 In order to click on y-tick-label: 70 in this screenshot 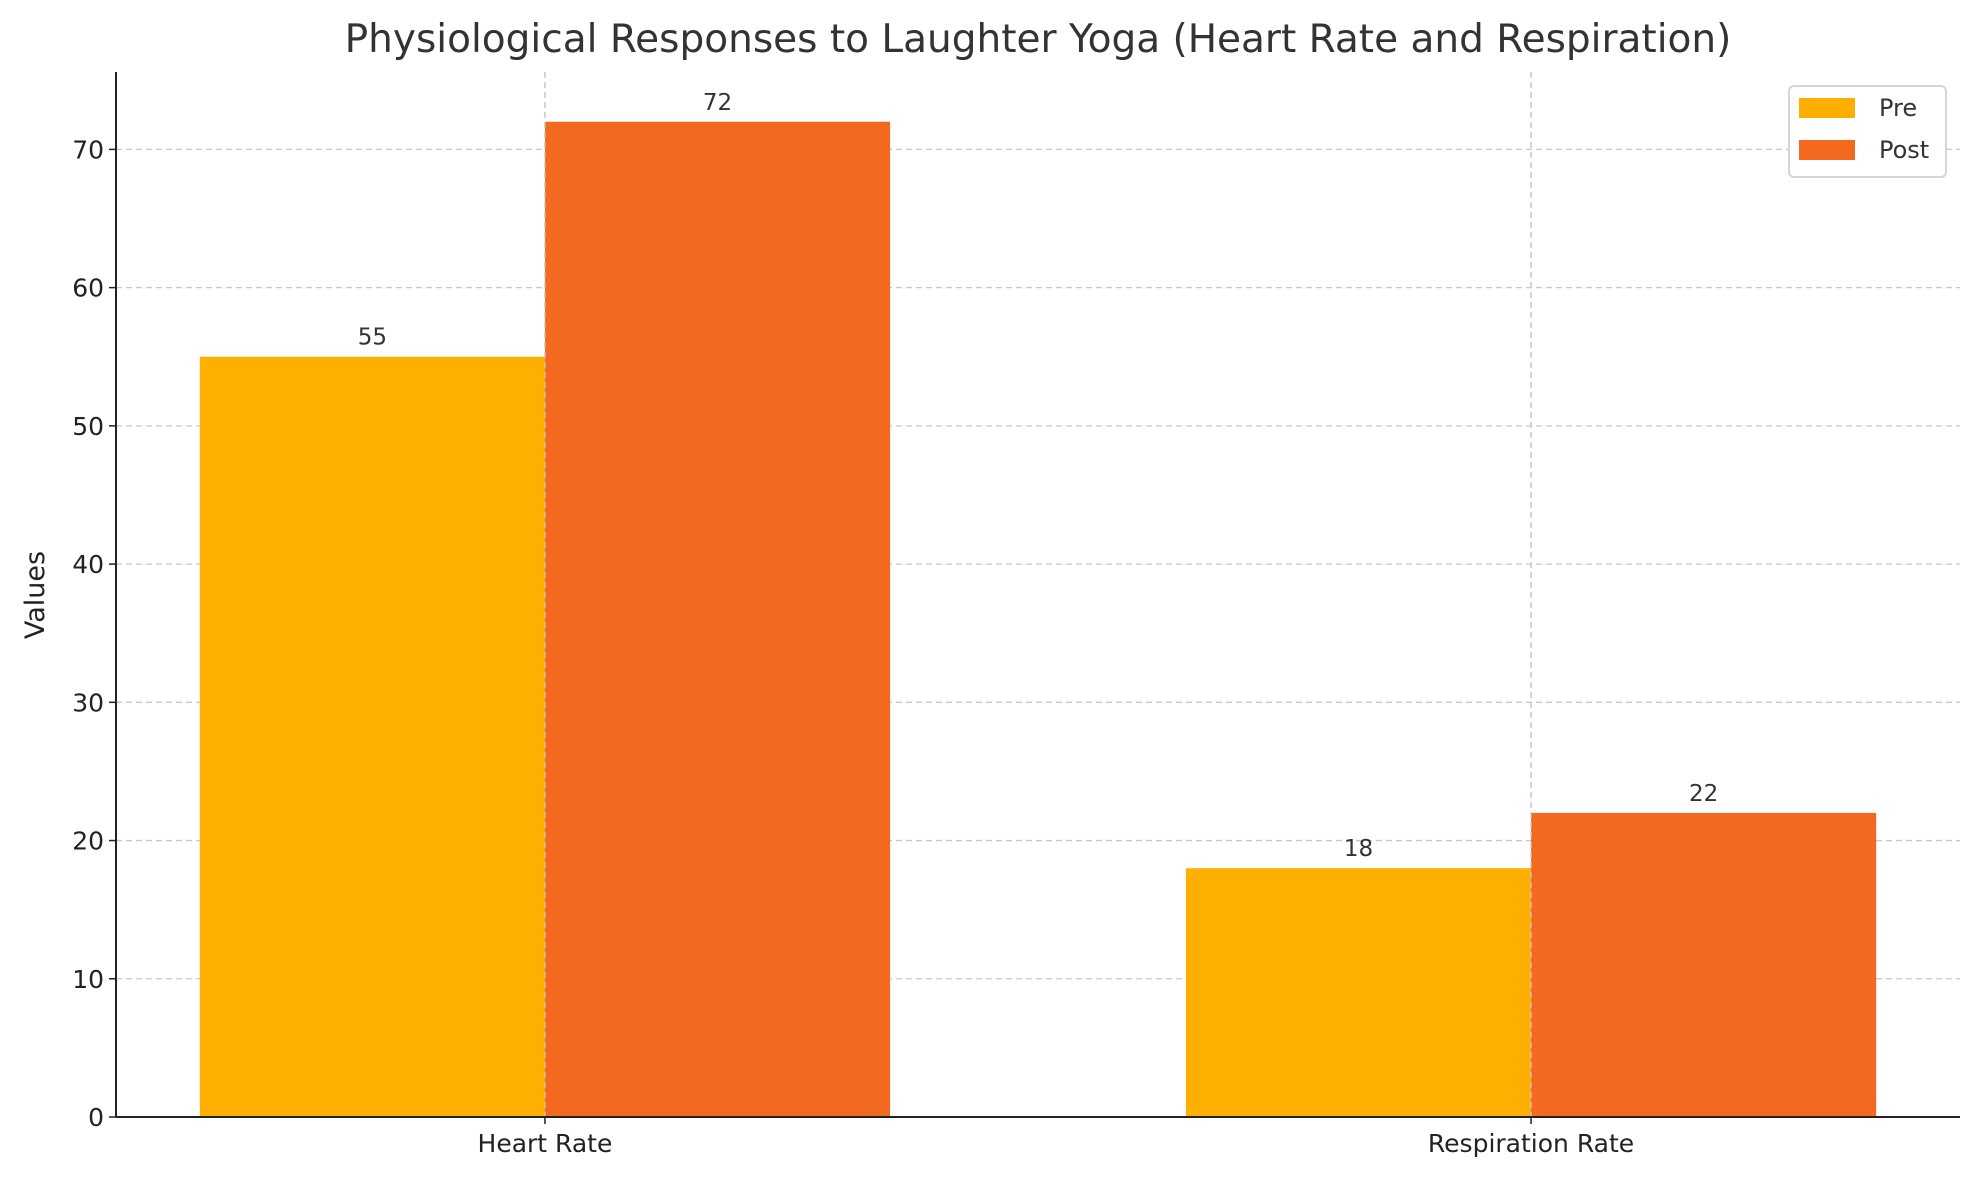, I will do `click(88, 149)`.